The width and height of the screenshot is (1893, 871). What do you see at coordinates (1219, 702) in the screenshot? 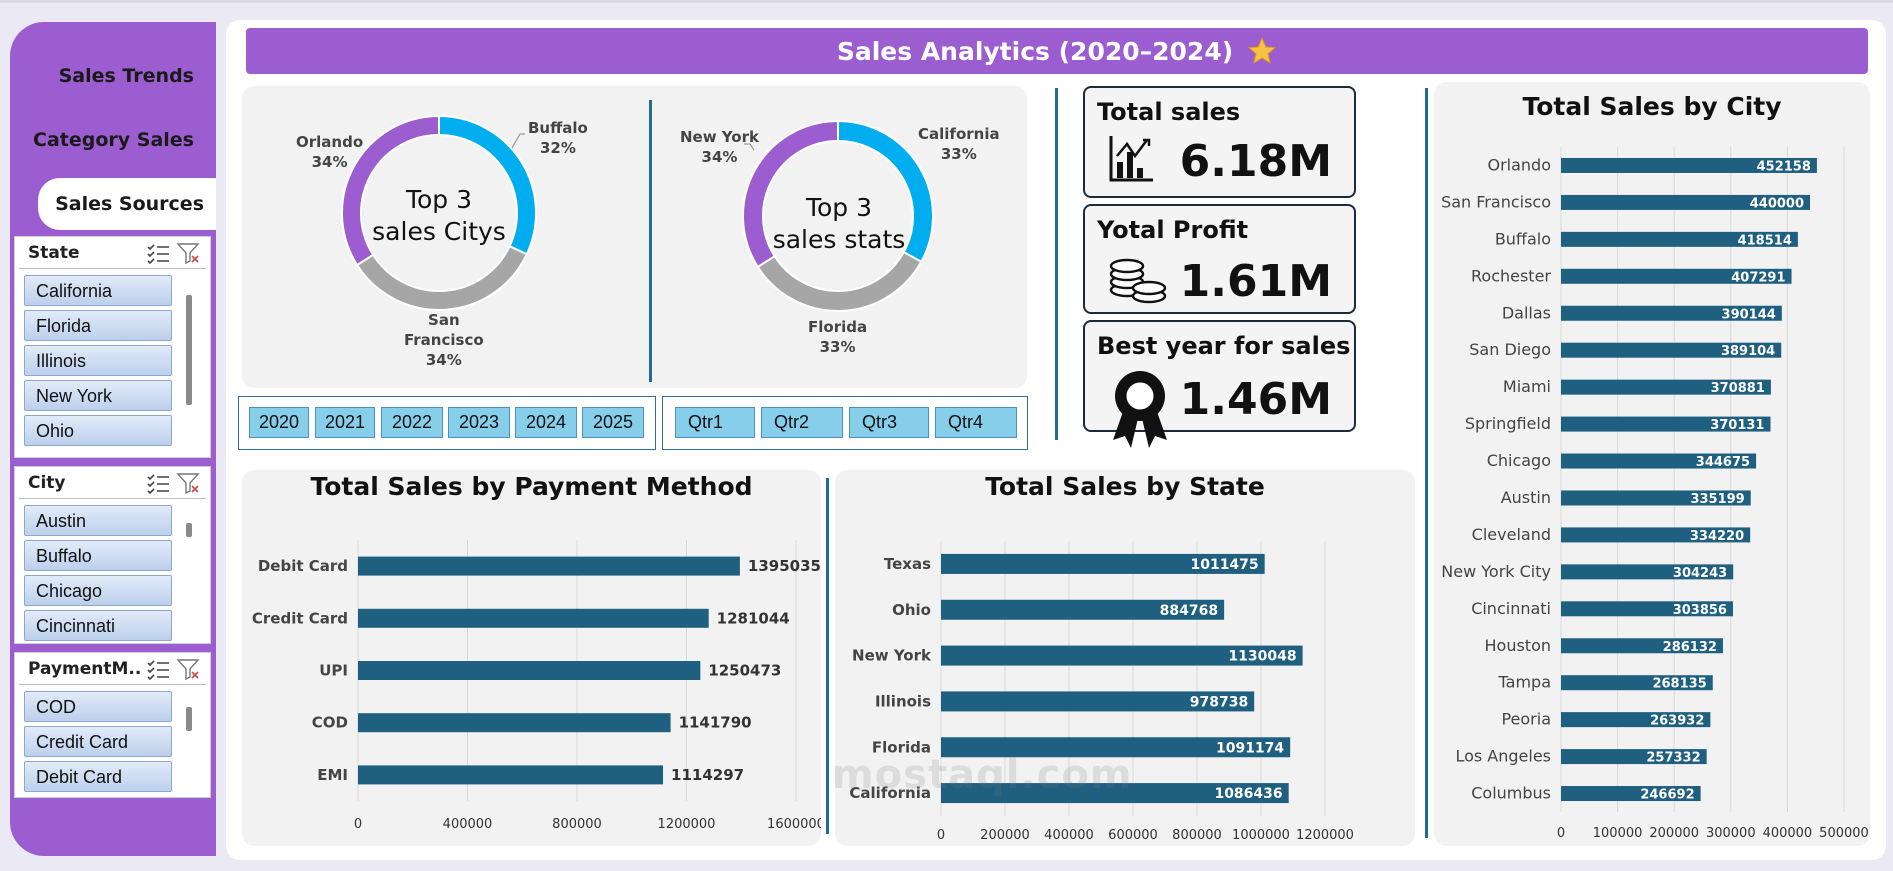
I see `data-label: 978738` at bounding box center [1219, 702].